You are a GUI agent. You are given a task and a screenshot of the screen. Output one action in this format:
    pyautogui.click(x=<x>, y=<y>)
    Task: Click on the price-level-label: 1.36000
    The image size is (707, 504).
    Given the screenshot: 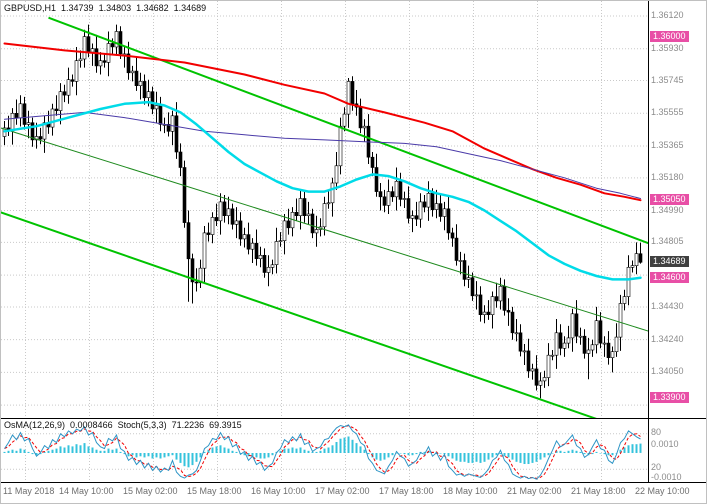 What is the action you would take?
    pyautogui.click(x=669, y=36)
    